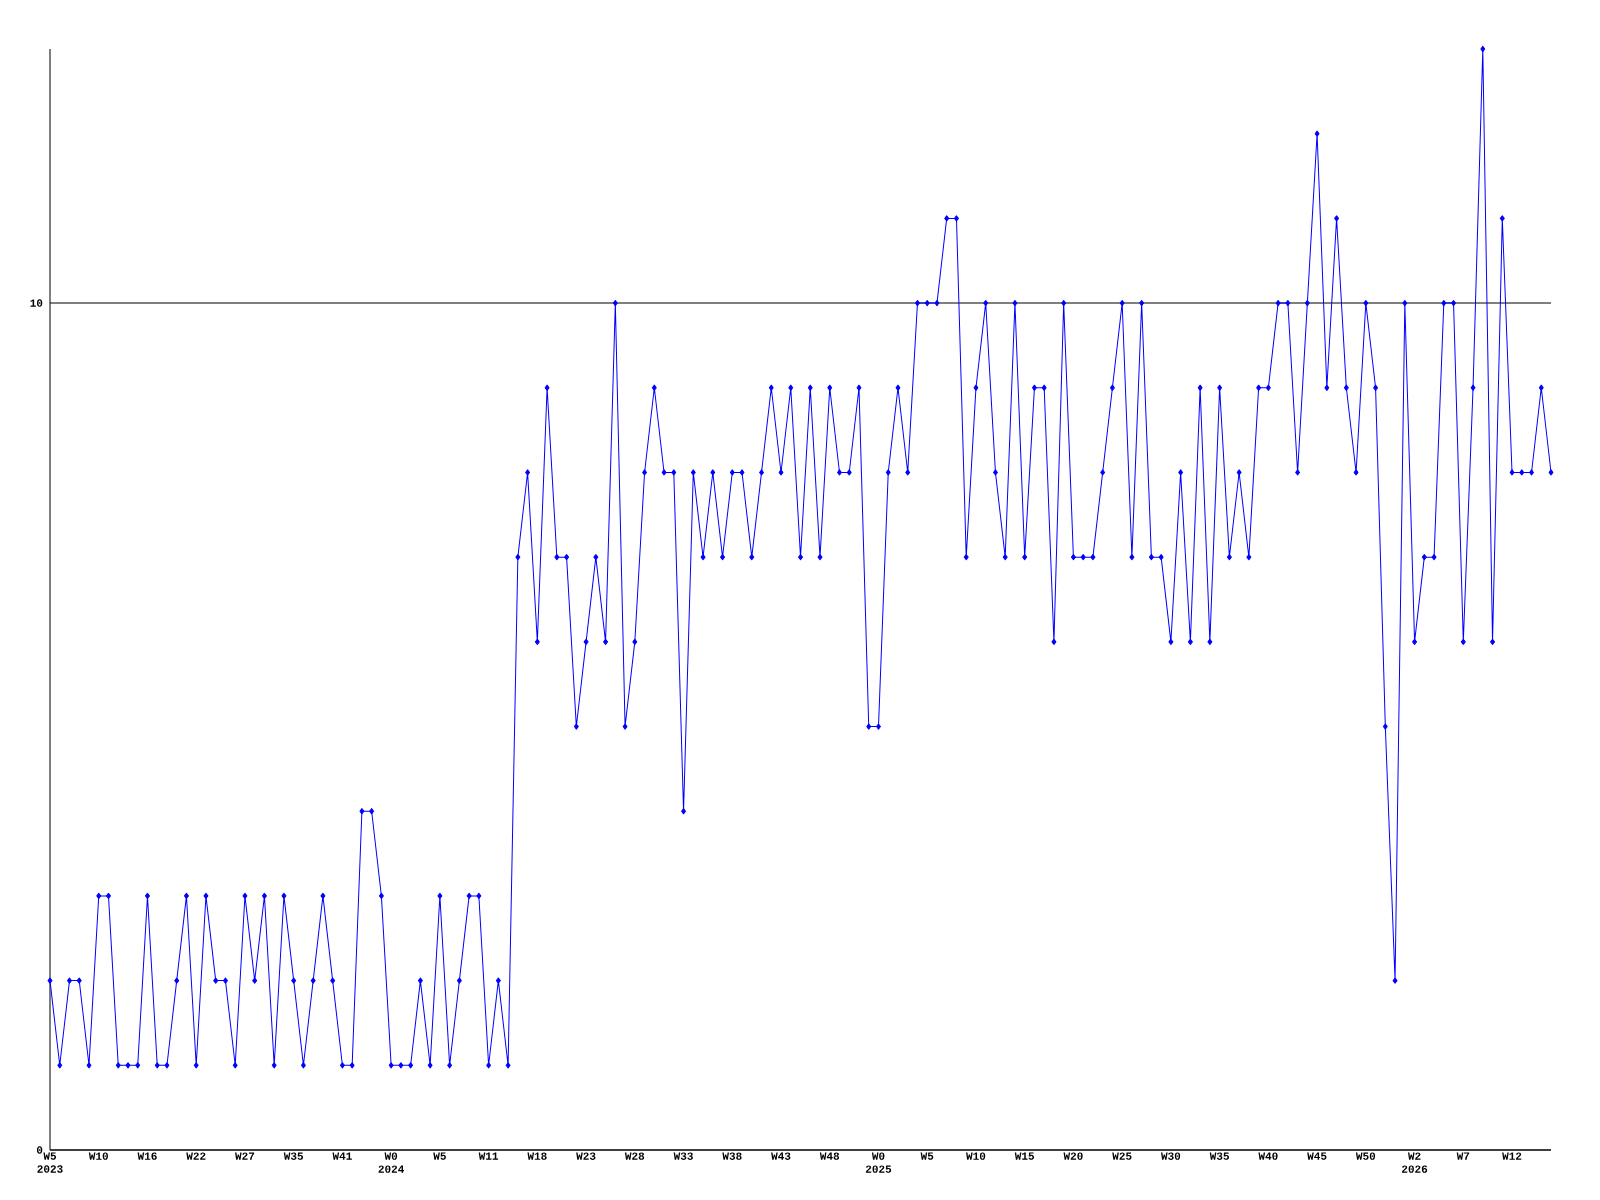 Image resolution: width=1600 pixels, height=1200 pixels. Describe the element at coordinates (732, 1156) in the screenshot. I see `x-tick-label: W38` at that location.